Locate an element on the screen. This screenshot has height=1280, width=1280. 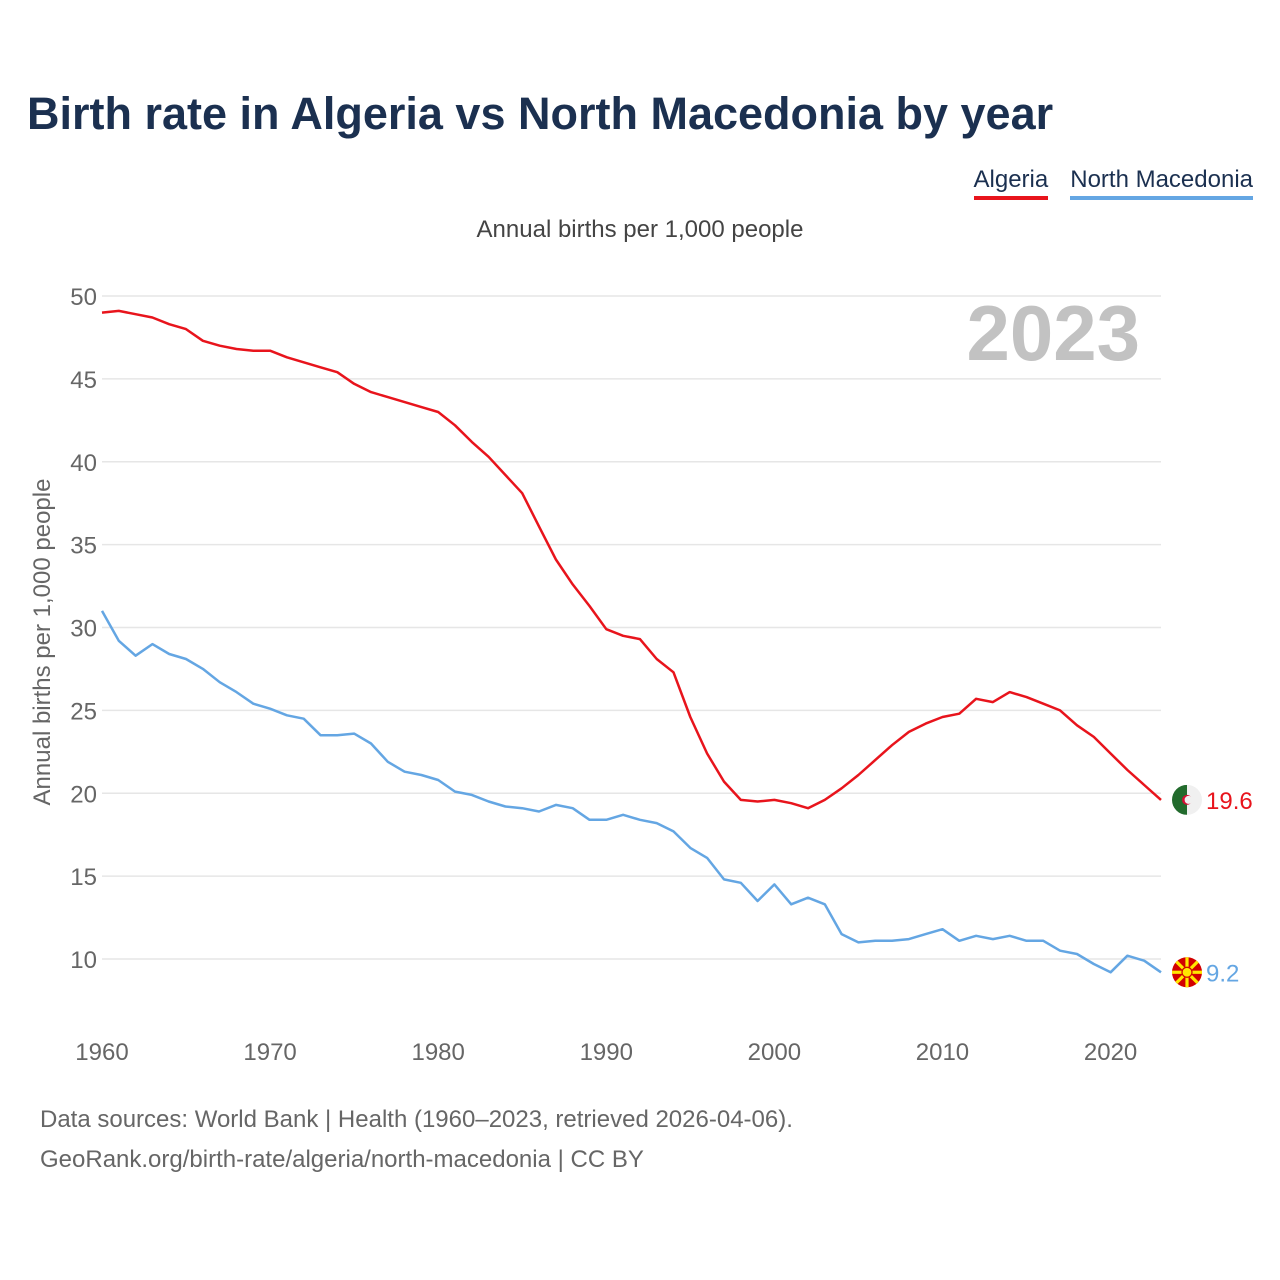
north-macedonia-flag-icon is located at coordinates (1187, 972).